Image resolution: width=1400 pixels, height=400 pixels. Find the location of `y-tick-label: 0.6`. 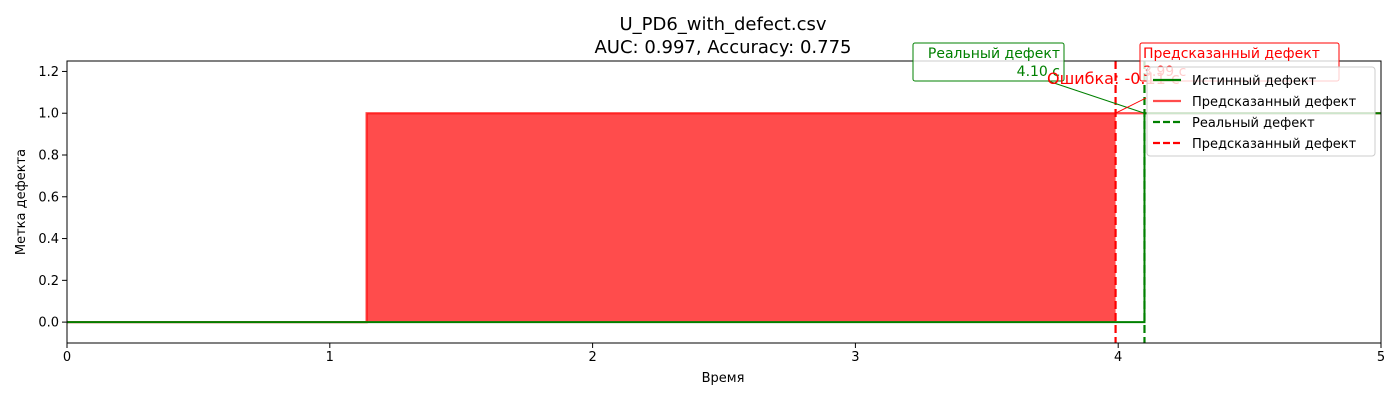

y-tick-label: 0.6 is located at coordinates (48, 197).